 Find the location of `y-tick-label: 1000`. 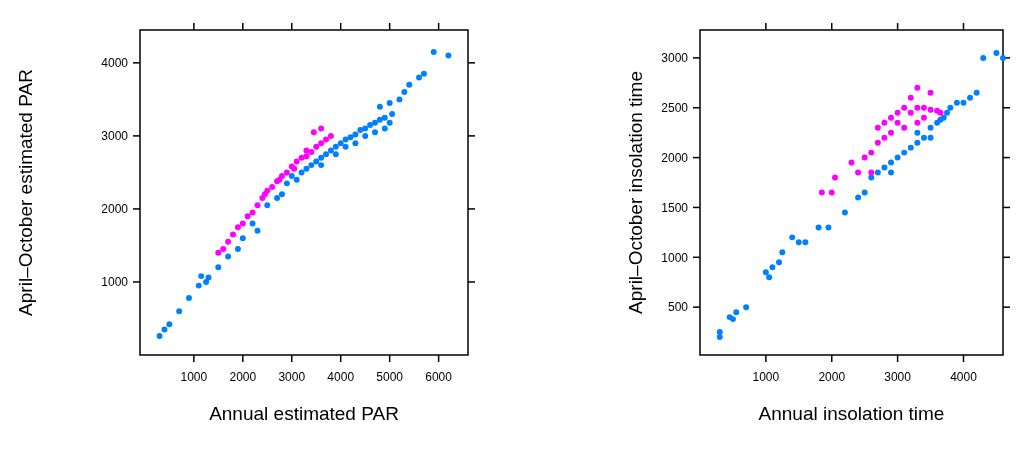

y-tick-label: 1000 is located at coordinates (115, 282).